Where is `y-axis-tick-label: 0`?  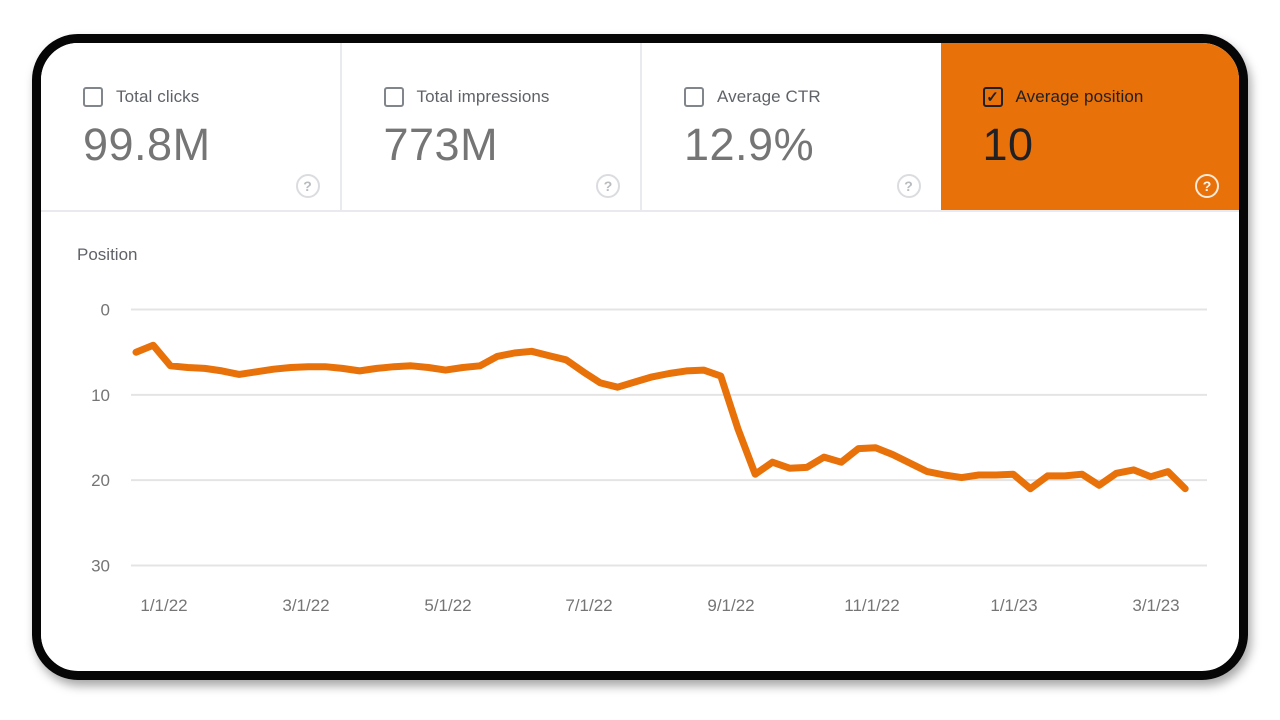 y-axis-tick-label: 0 is located at coordinates (105, 310).